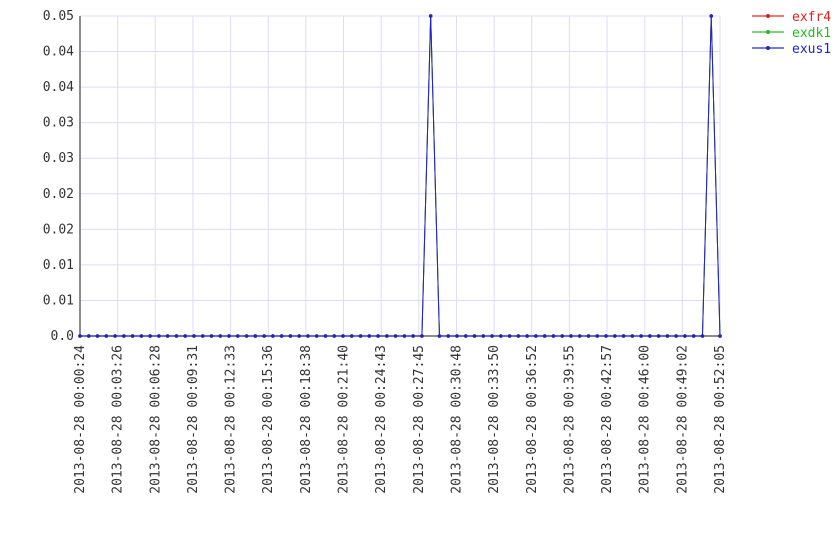 The height and width of the screenshot is (560, 840). I want to click on legend-item-exus1: exus1, so click(791, 49).